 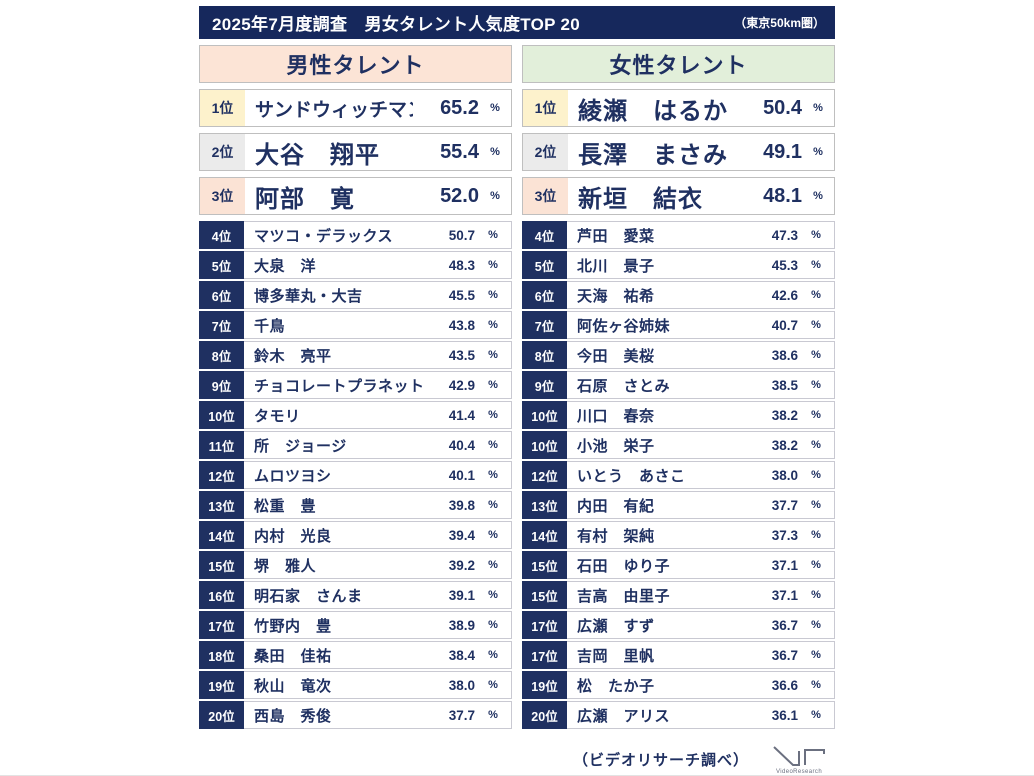 What do you see at coordinates (784, 685) in the screenshot?
I see `popularity-value: 36.6` at bounding box center [784, 685].